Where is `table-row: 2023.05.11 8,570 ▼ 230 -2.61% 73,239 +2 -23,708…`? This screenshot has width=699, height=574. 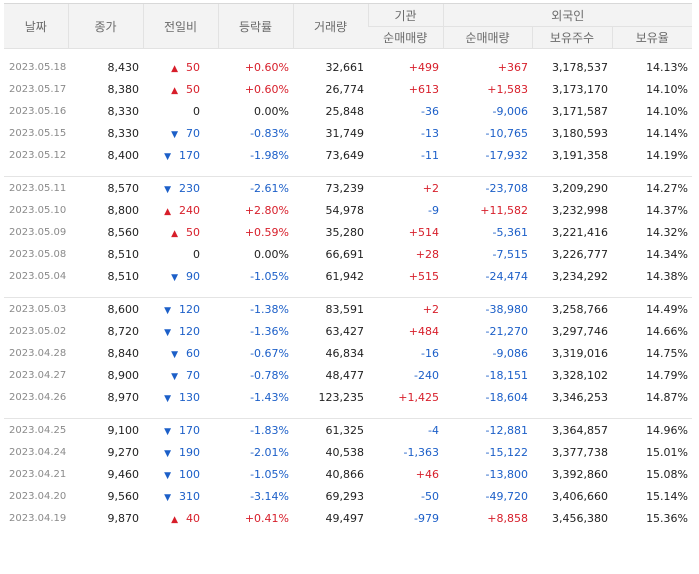
table-row: 2023.05.11 8,570 ▼ 230 -2.61% 73,239 +2 -23,708… is located at coordinates (348, 188).